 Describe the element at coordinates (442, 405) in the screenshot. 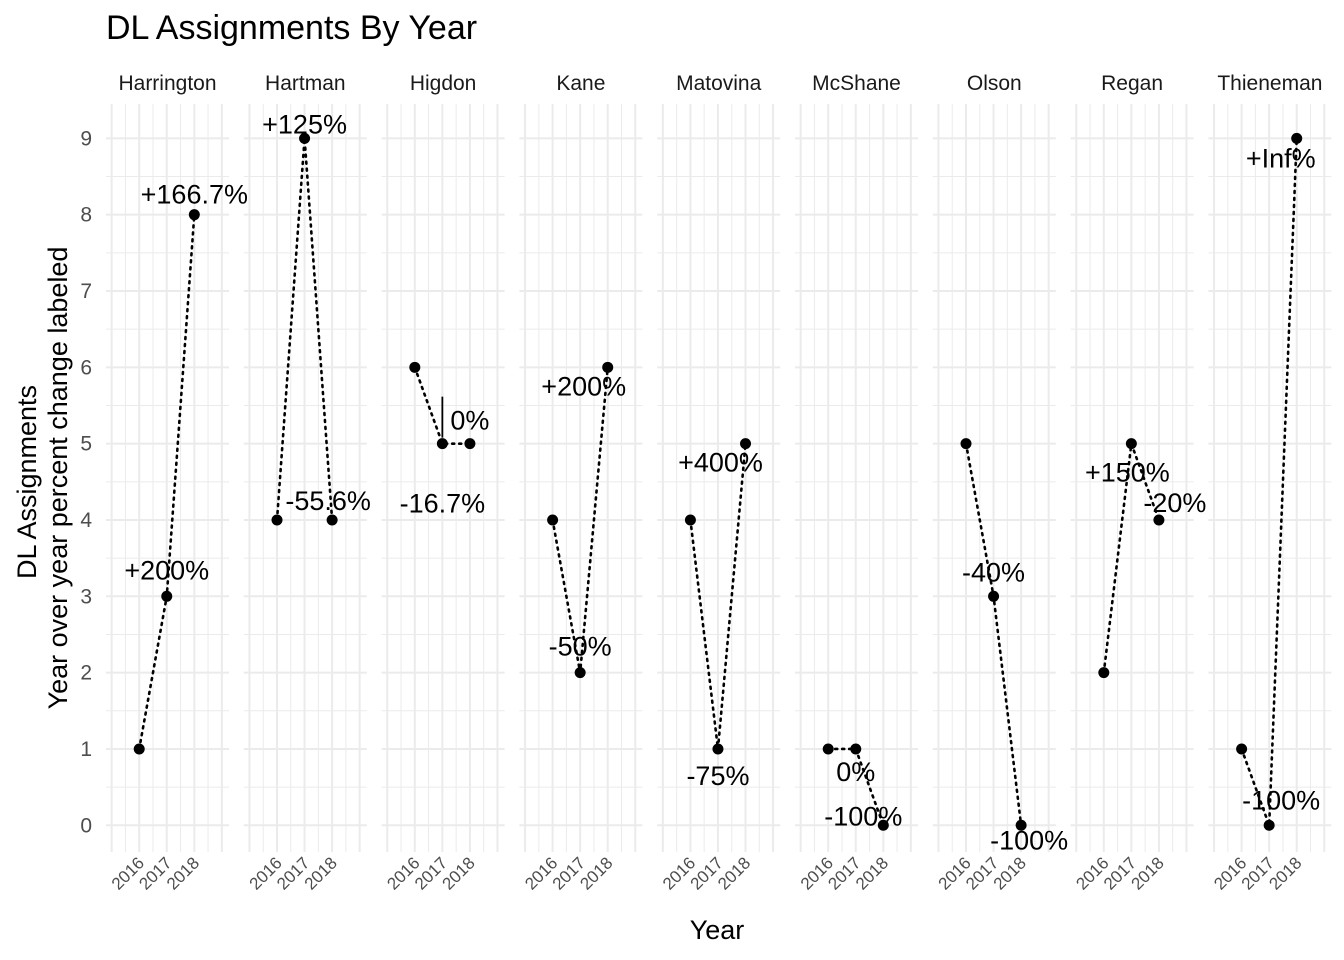

I see `series-line-higdon` at that location.